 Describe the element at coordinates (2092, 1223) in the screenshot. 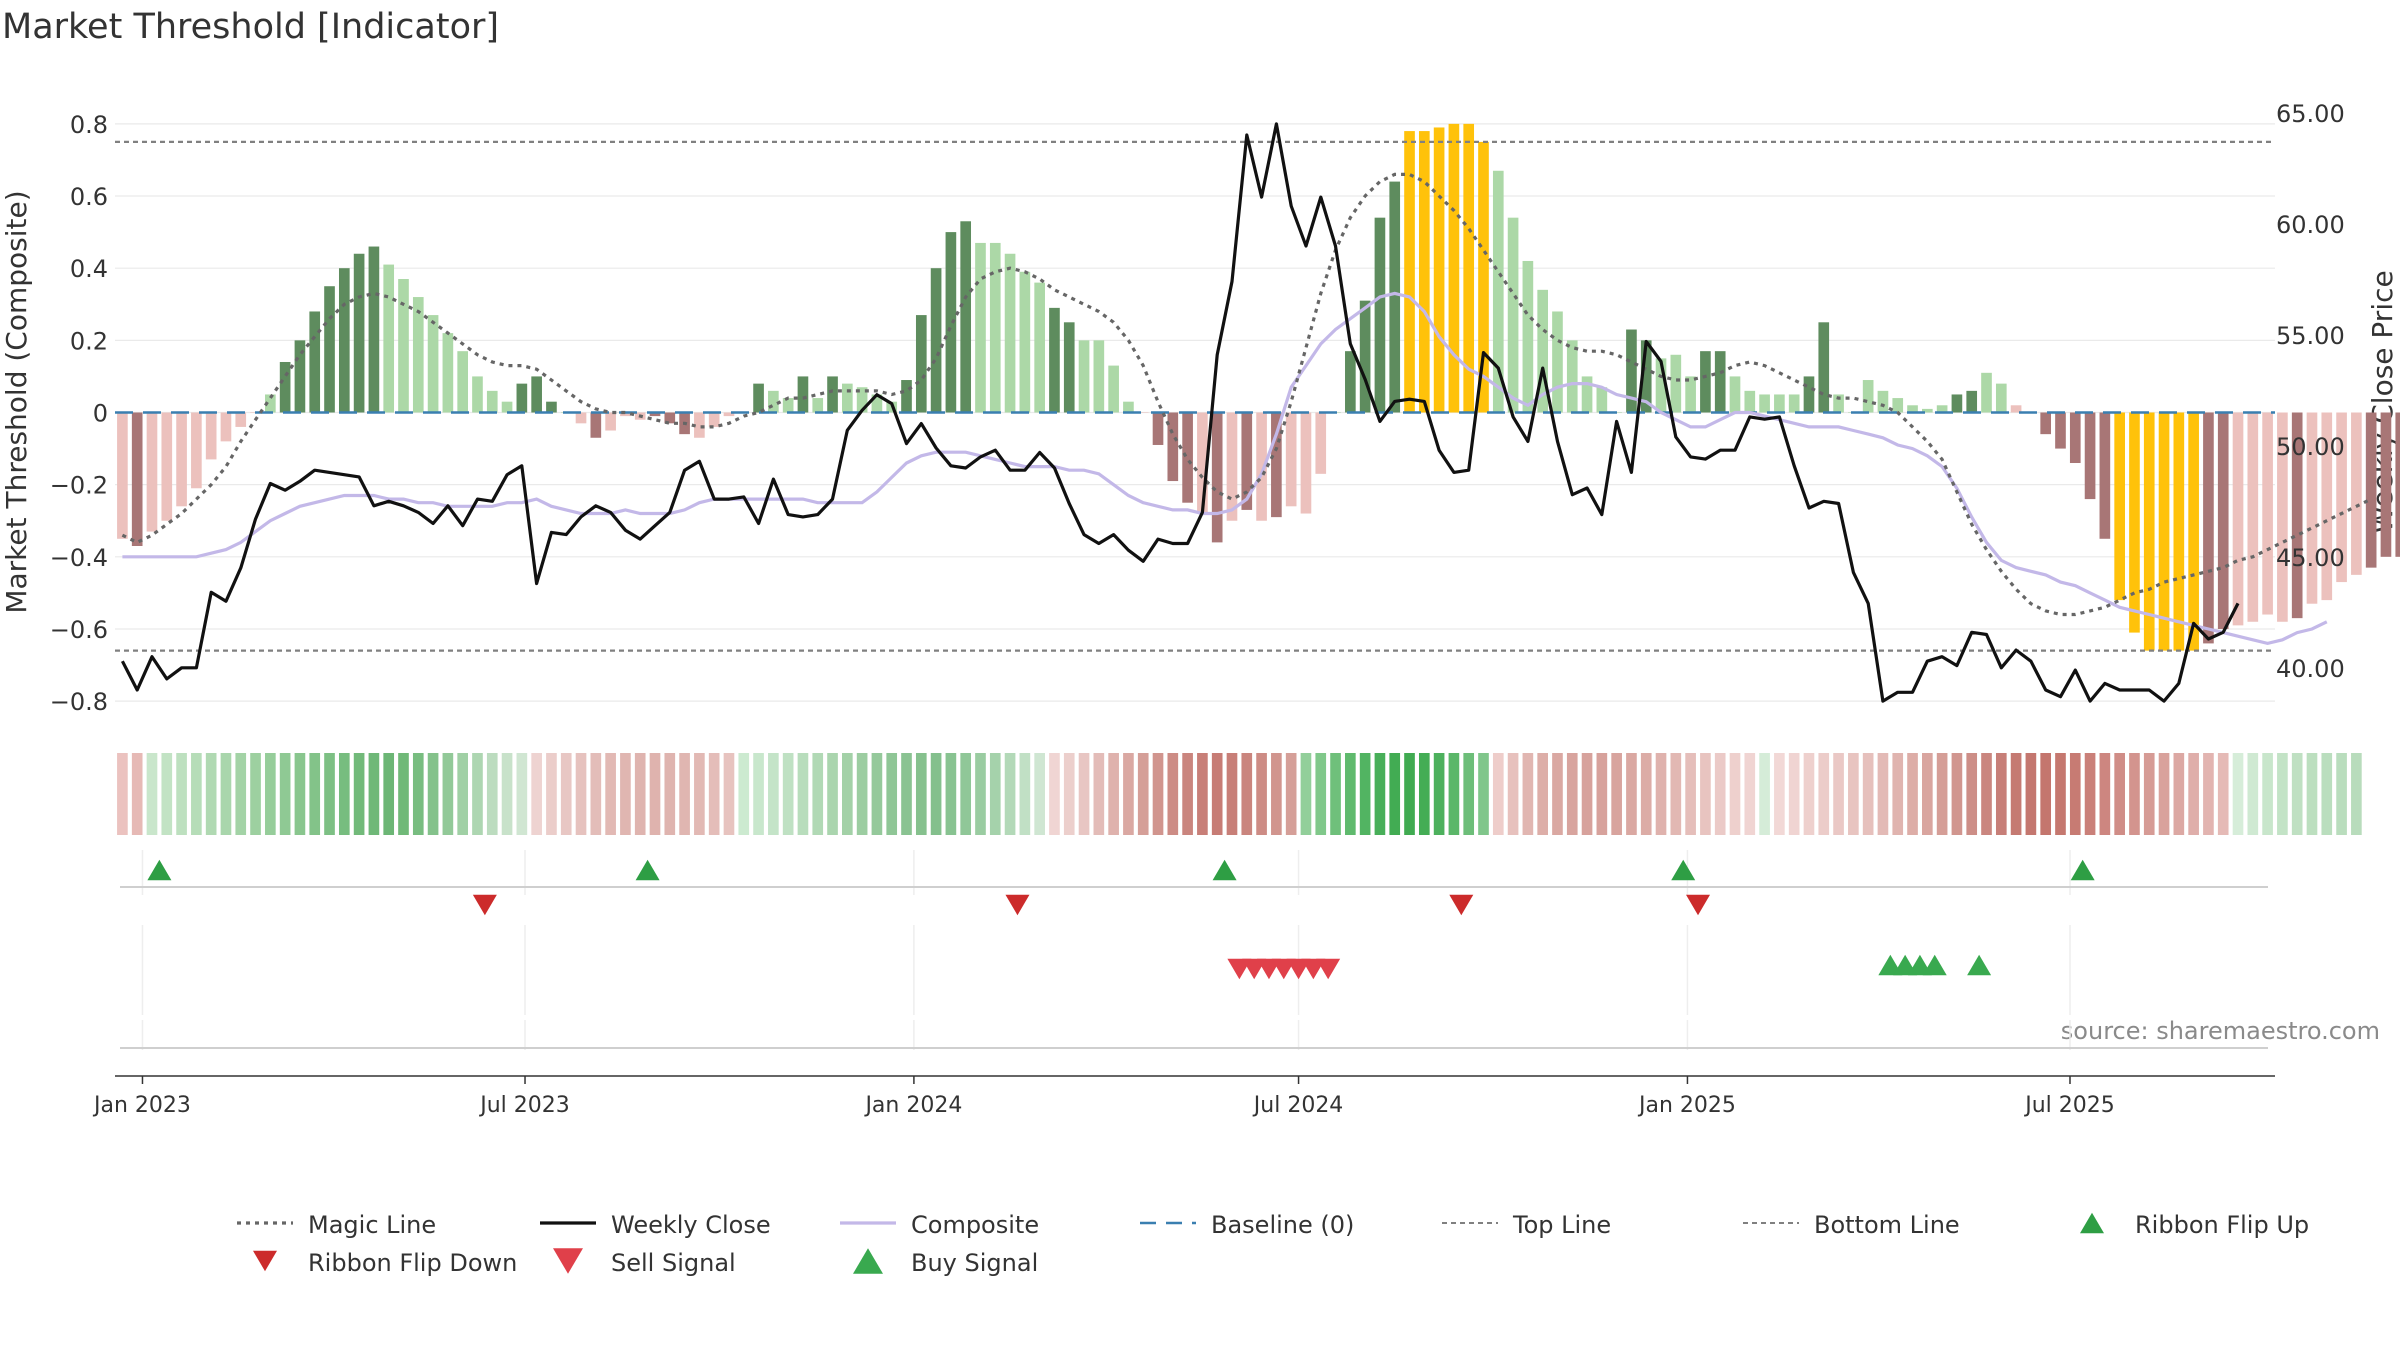

I see `legend-swatch` at that location.